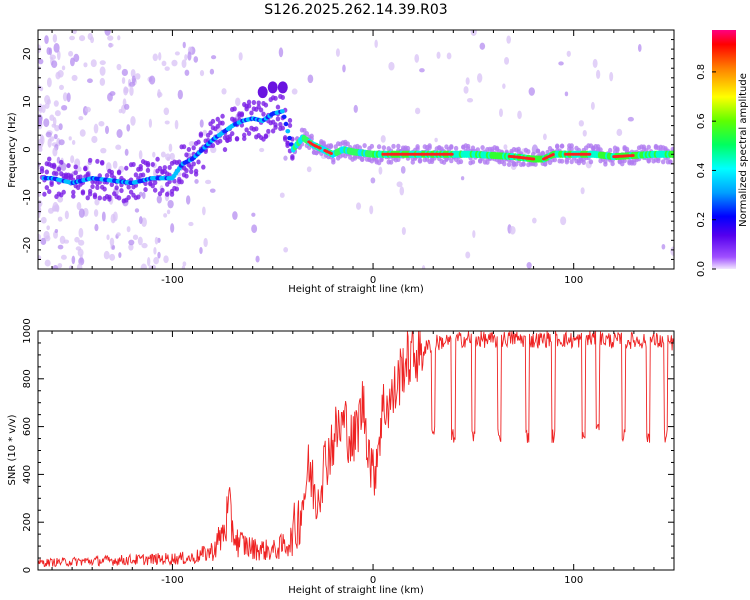 The height and width of the screenshot is (600, 750). What do you see at coordinates (701, 269) in the screenshot?
I see `colorbar-tick-label: 0.0` at bounding box center [701, 269].